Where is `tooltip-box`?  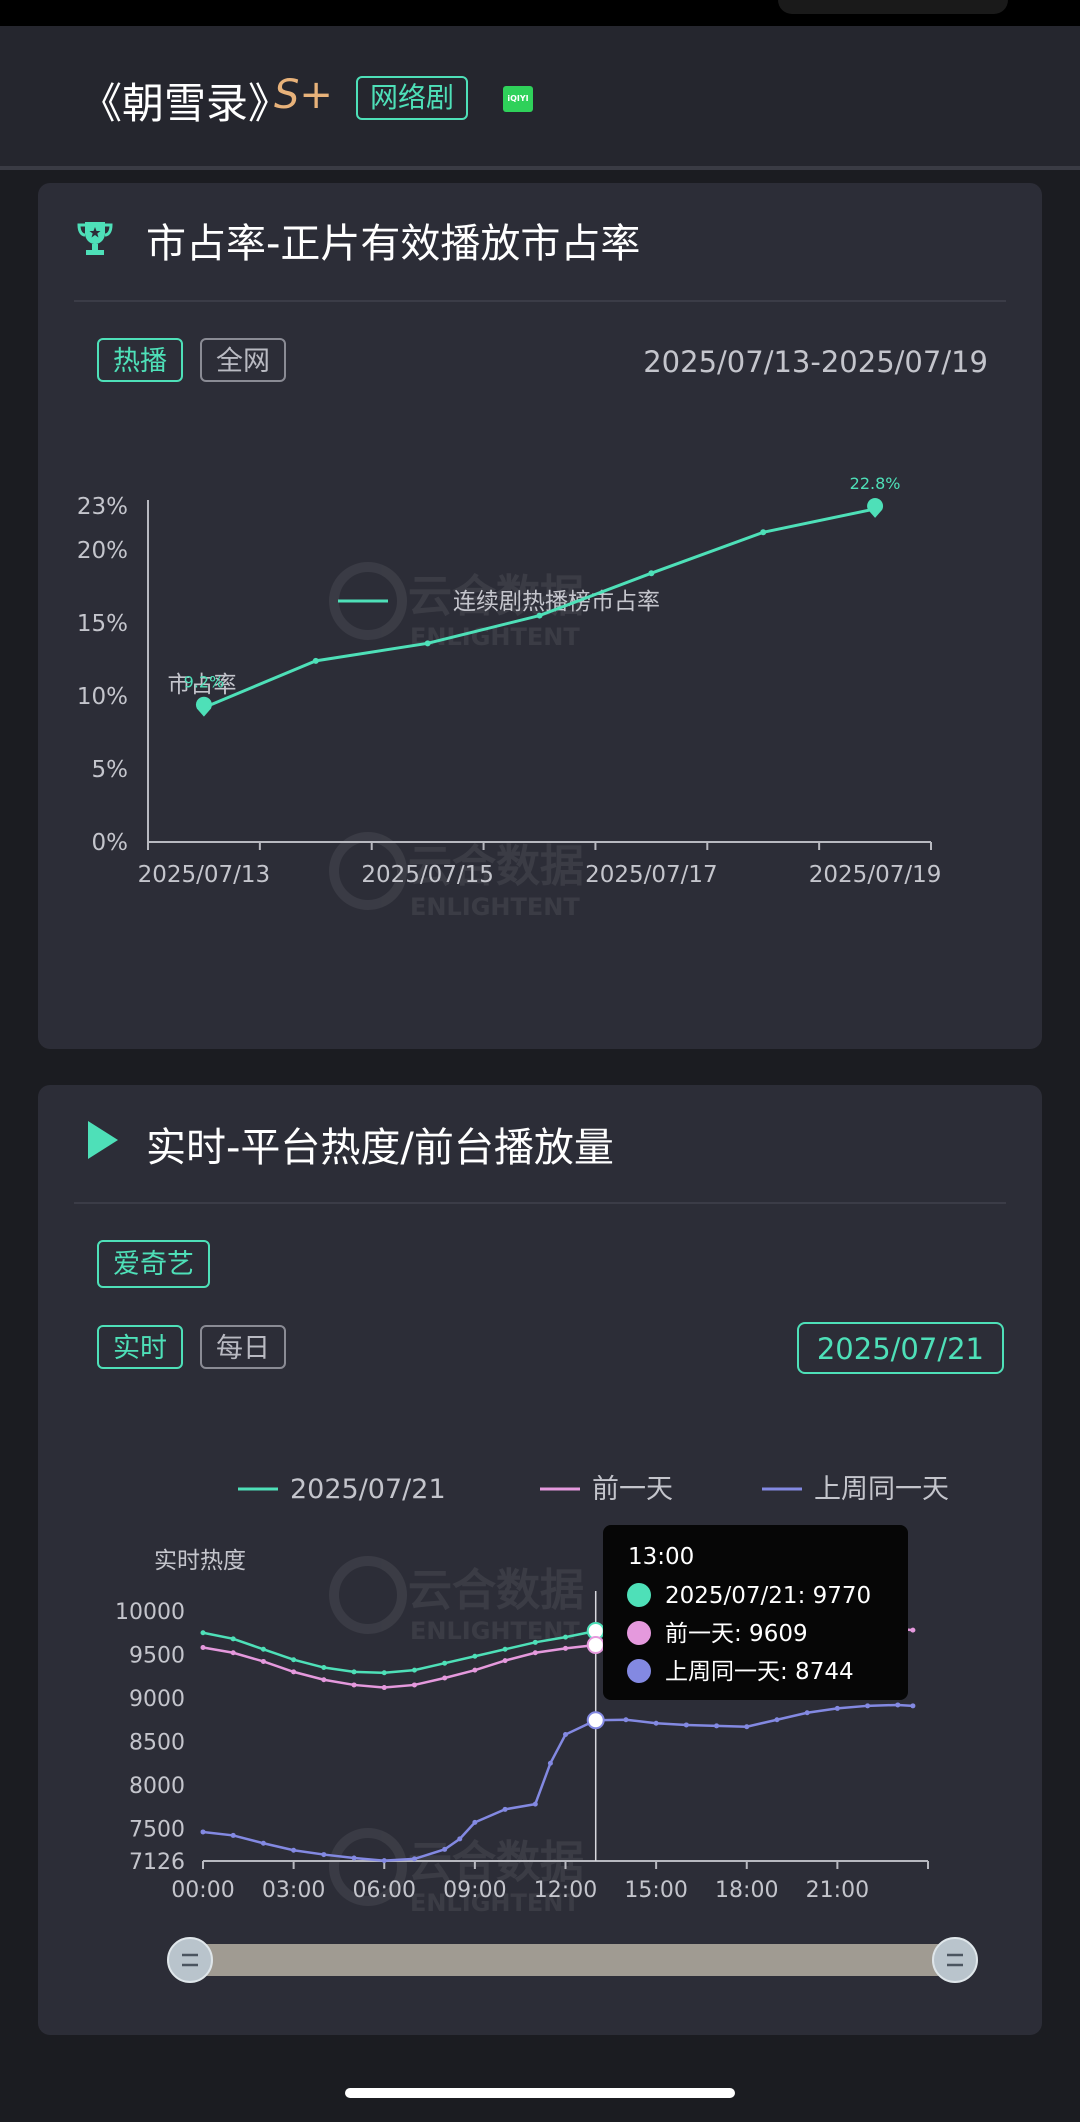 tooltip-box is located at coordinates (755, 1612).